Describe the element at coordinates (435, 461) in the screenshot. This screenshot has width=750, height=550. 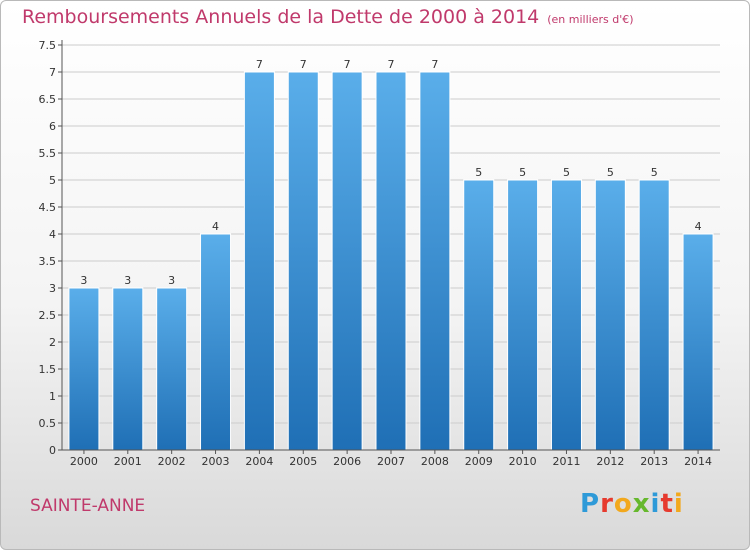
I see `x-tick-label: 2008` at that location.